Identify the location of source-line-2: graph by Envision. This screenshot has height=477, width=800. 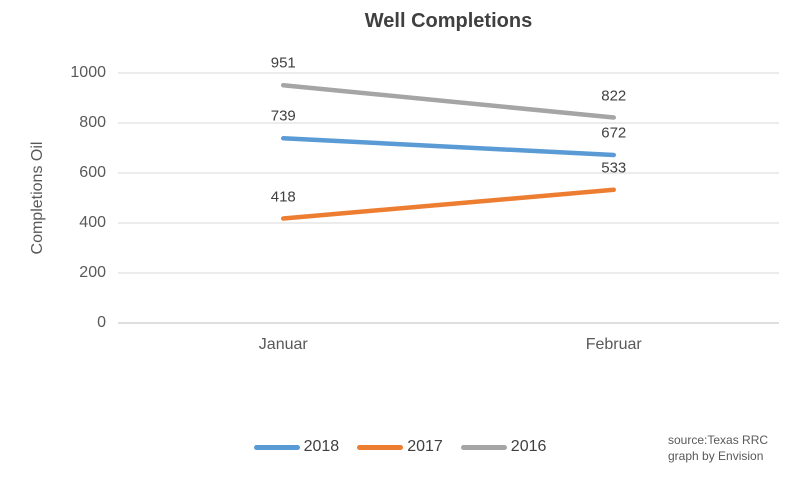
(716, 456).